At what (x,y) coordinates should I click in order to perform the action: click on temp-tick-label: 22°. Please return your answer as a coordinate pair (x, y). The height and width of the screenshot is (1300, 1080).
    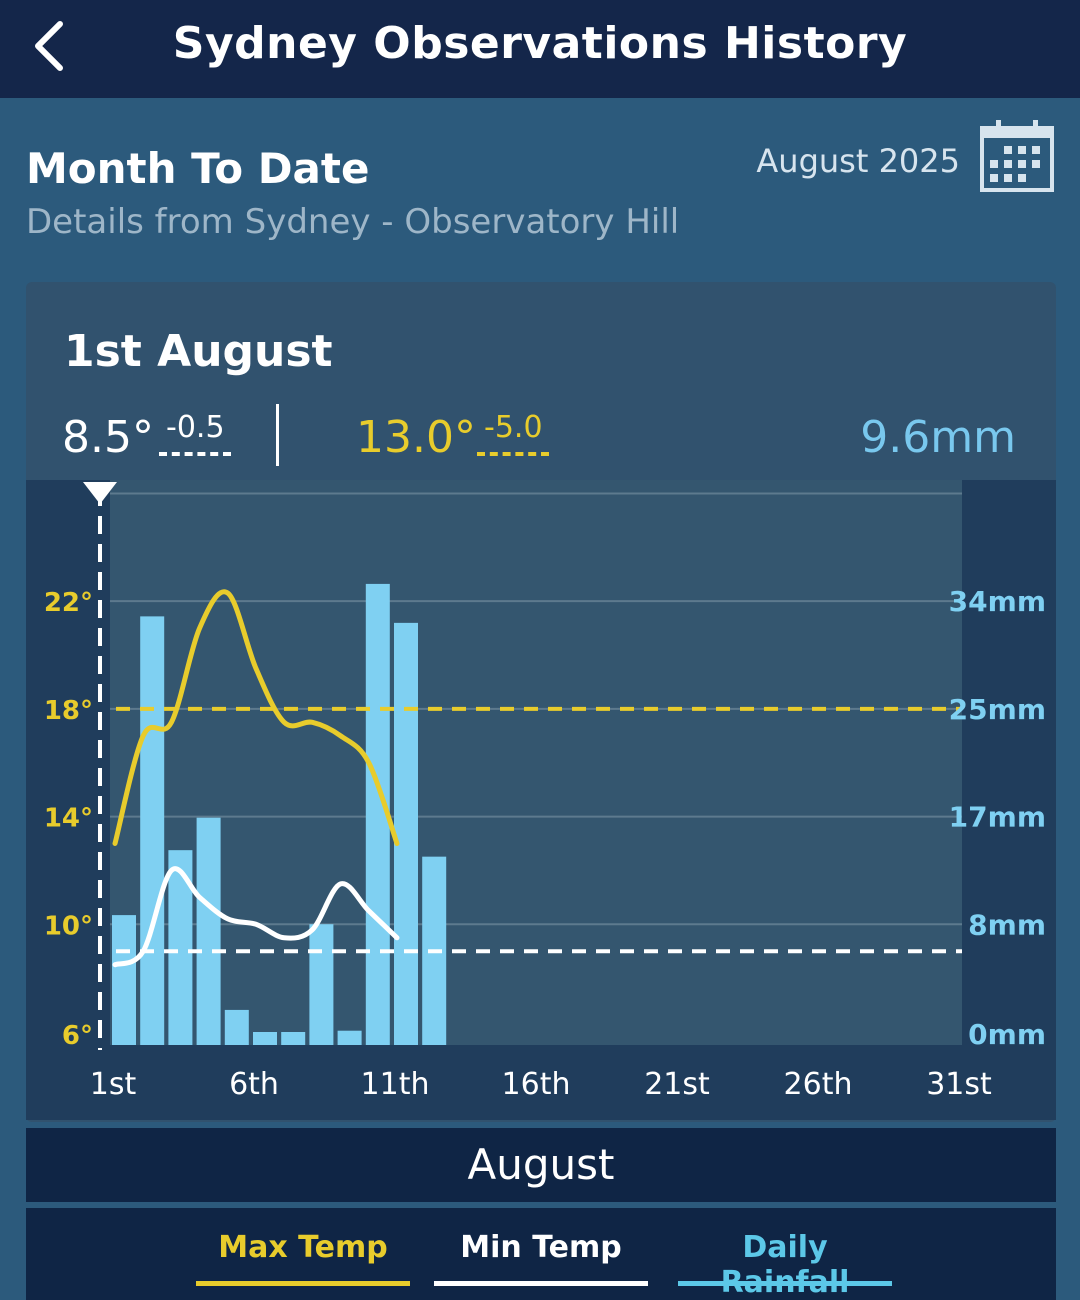
    Looking at the image, I should click on (68, 603).